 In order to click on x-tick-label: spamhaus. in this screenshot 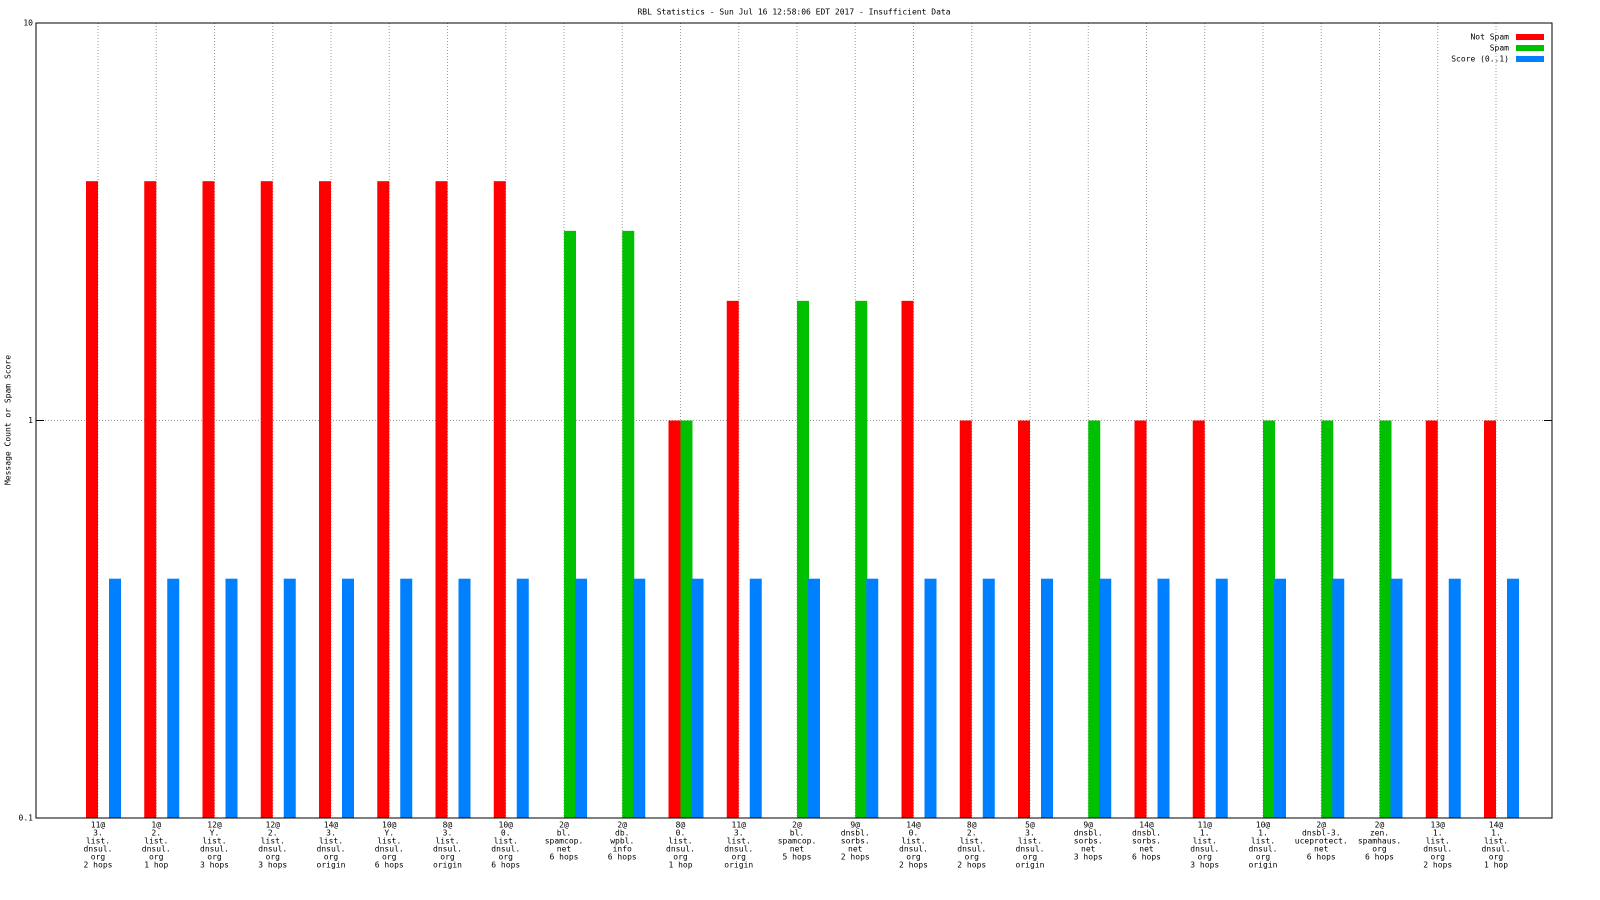, I will do `click(1379, 841)`.